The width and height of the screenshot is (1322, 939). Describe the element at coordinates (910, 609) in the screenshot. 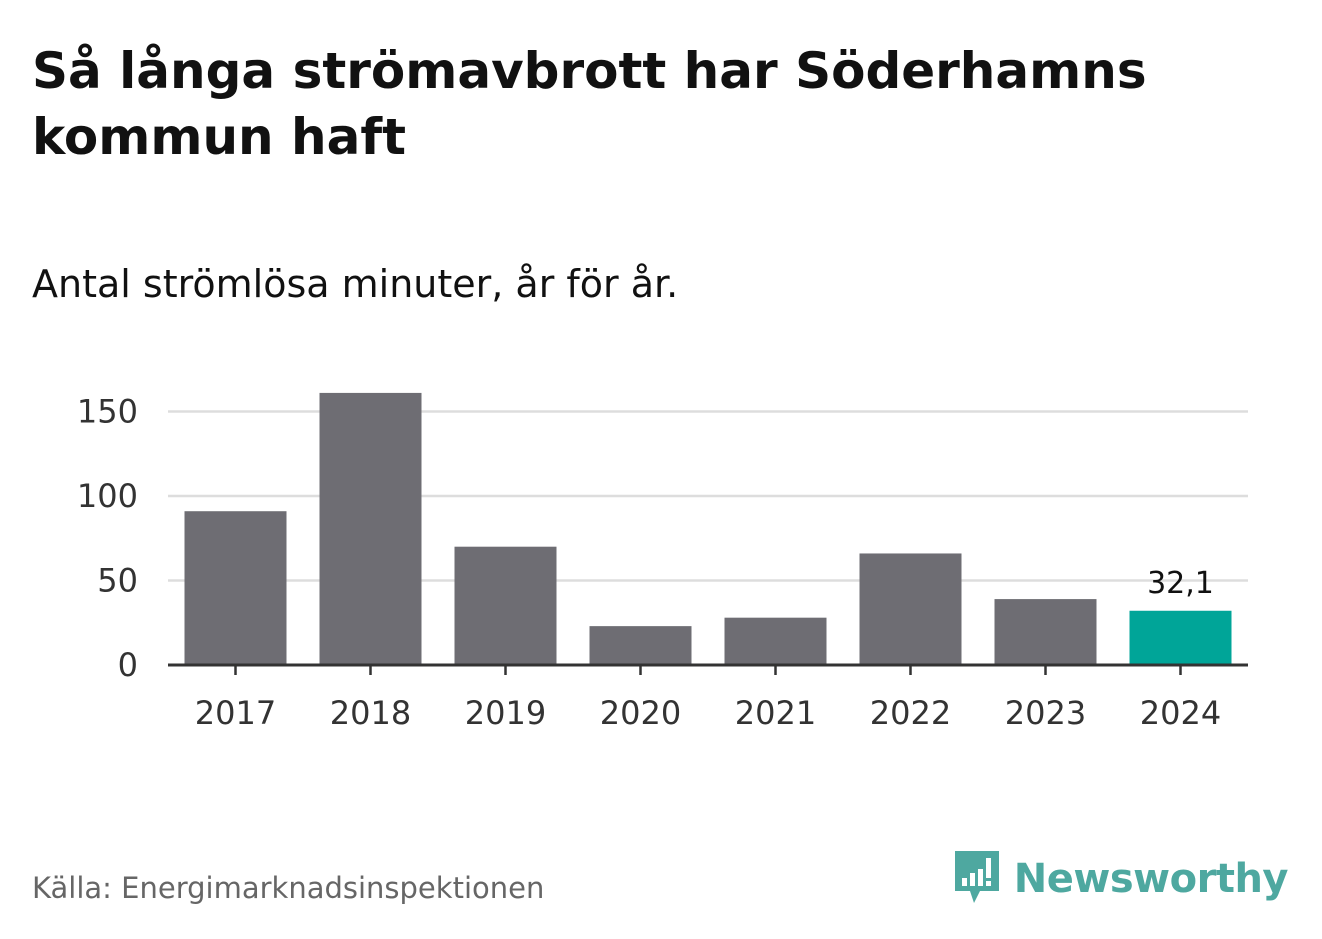

I see `bar-2022` at that location.